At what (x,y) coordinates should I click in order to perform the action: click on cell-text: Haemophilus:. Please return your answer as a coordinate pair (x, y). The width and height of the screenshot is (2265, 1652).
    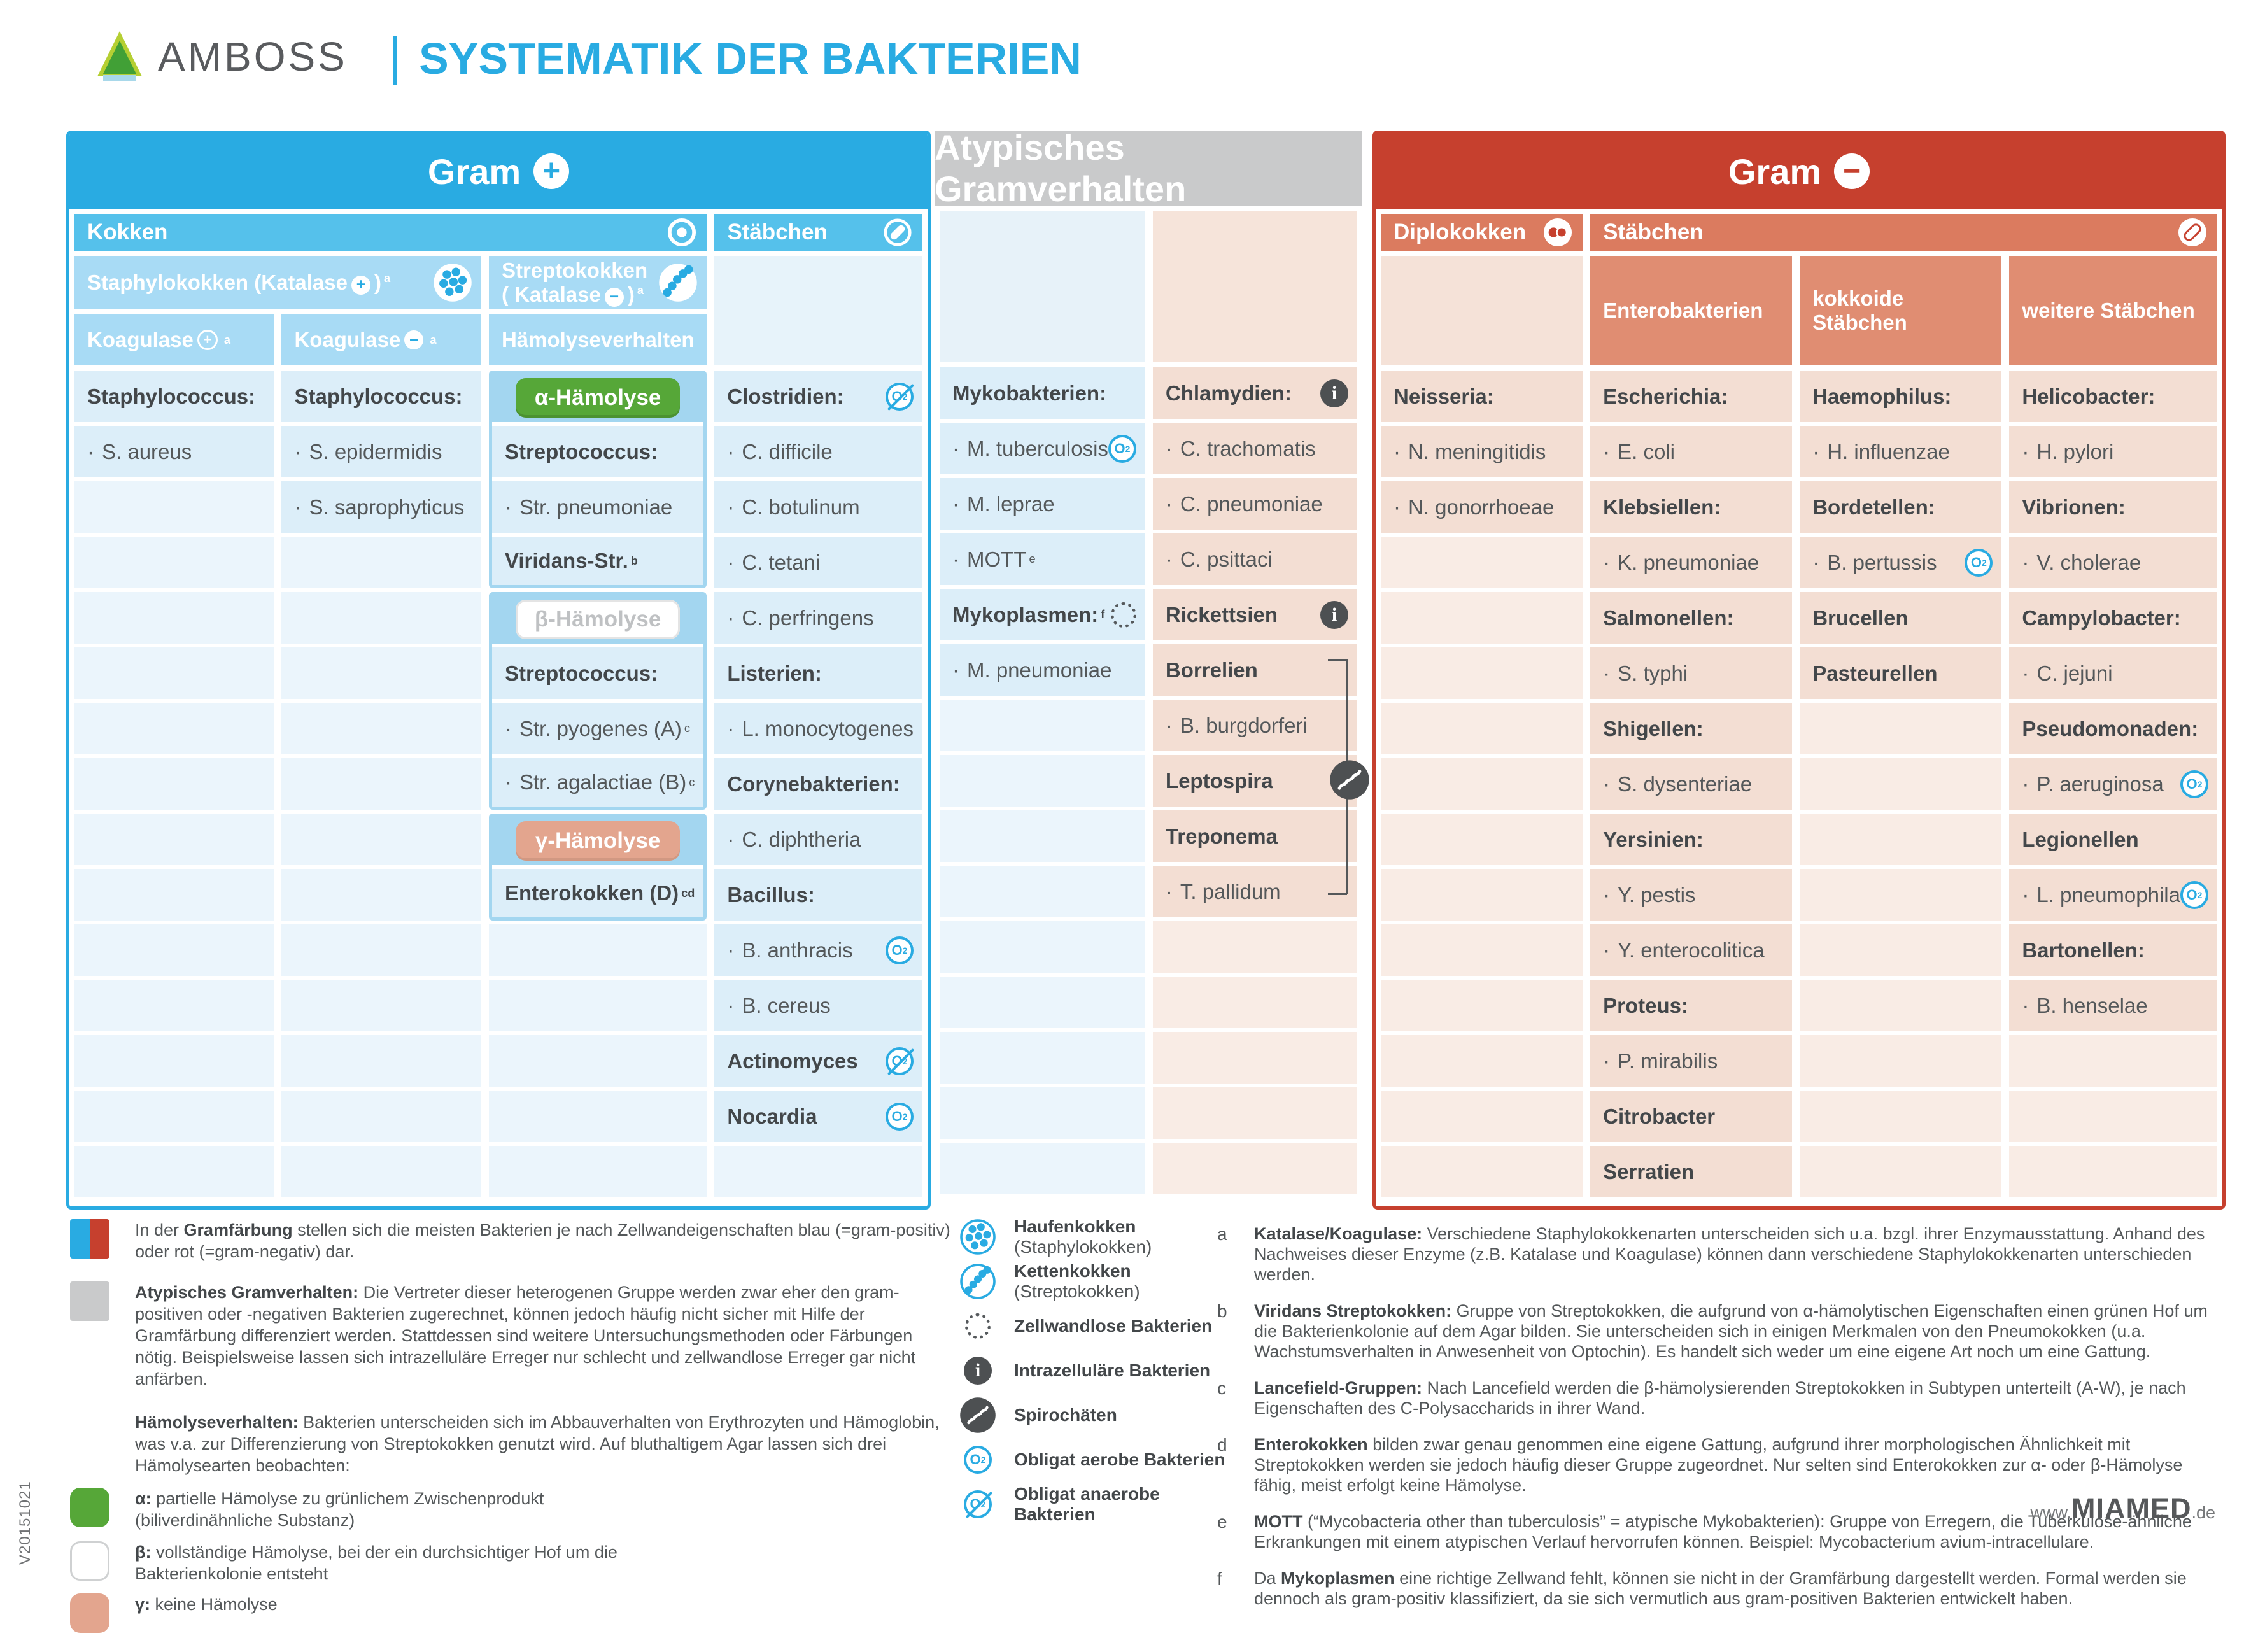
    Looking at the image, I should click on (1882, 396).